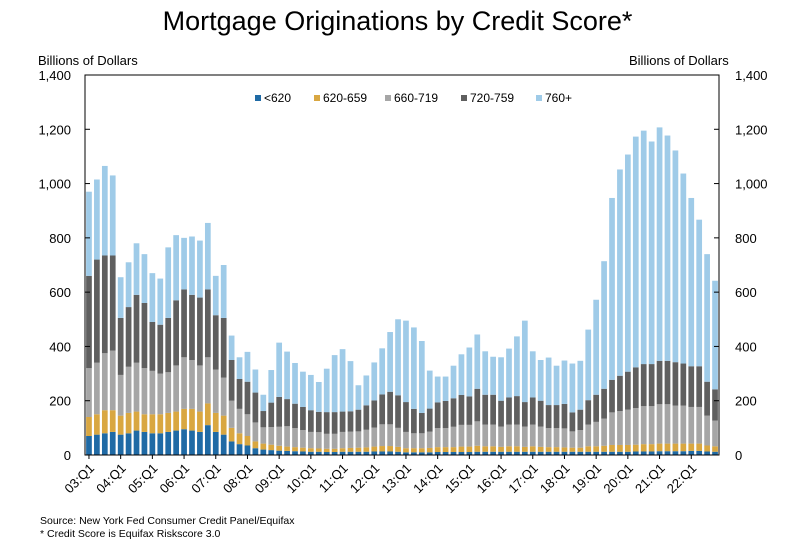  What do you see at coordinates (238, 479) in the screenshot?
I see `x-tick-label-5: 08:Q1` at bounding box center [238, 479].